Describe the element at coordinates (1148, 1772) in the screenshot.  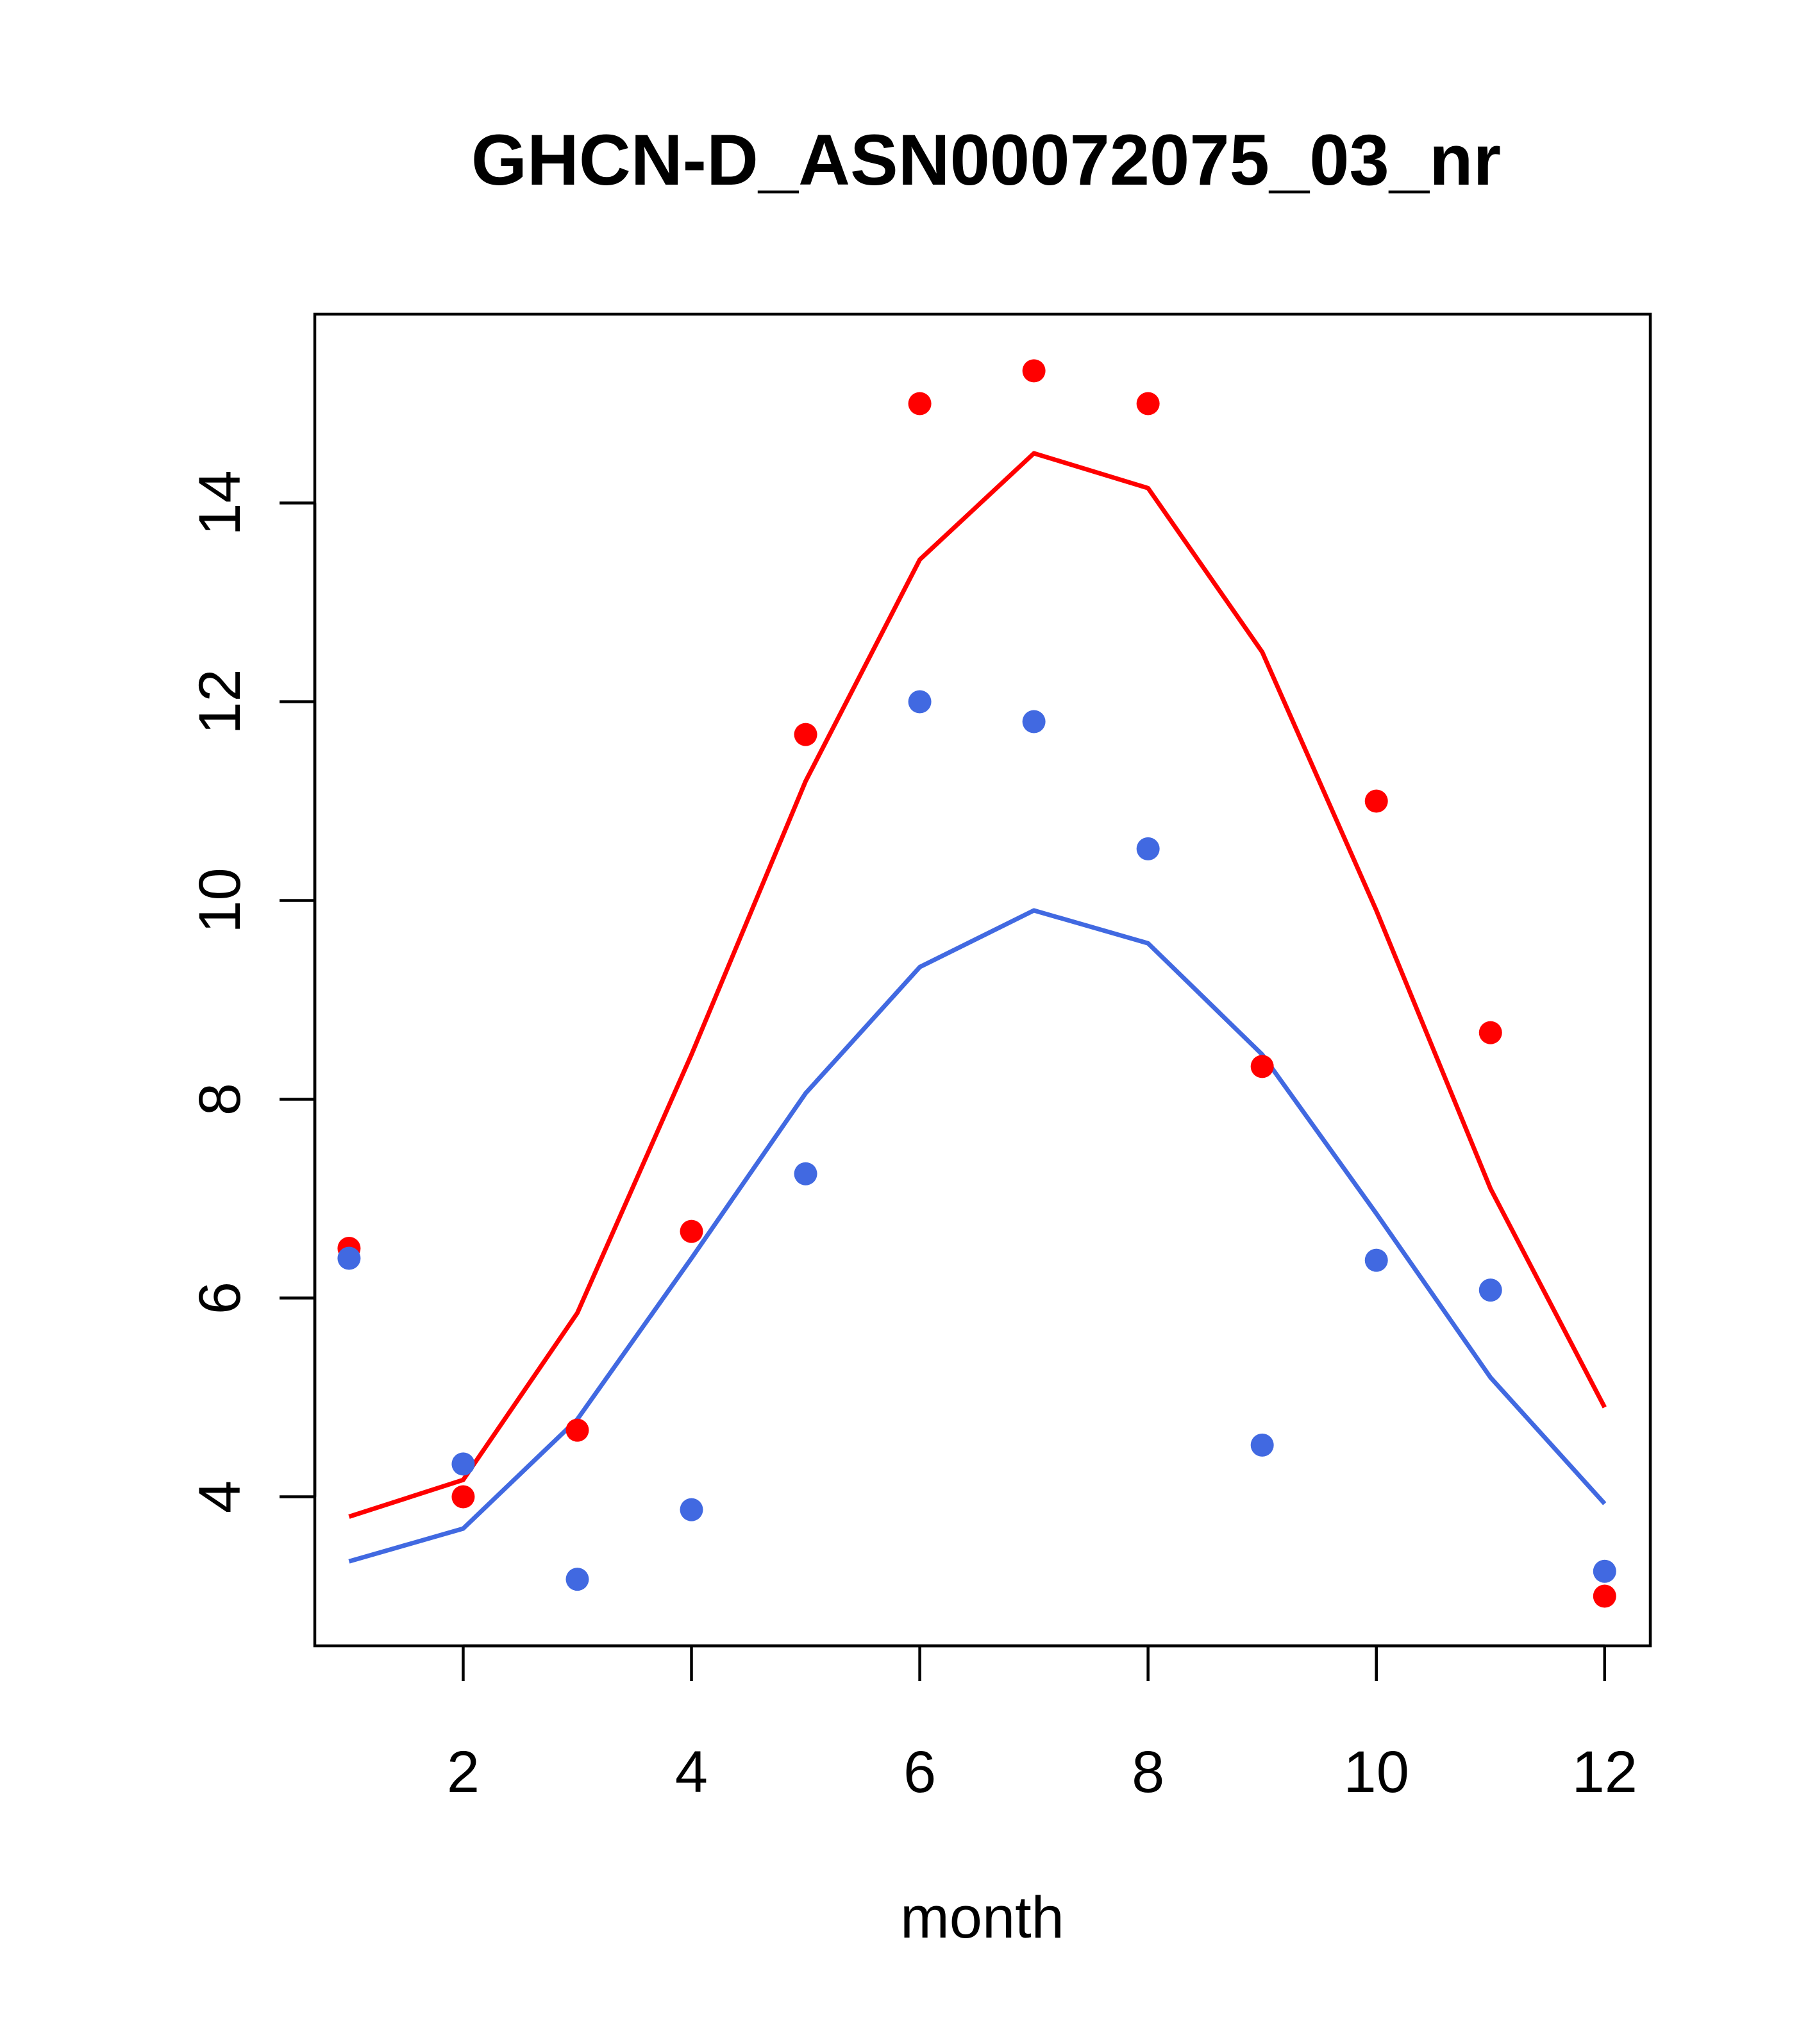
I see `x-tick-label: 8` at that location.